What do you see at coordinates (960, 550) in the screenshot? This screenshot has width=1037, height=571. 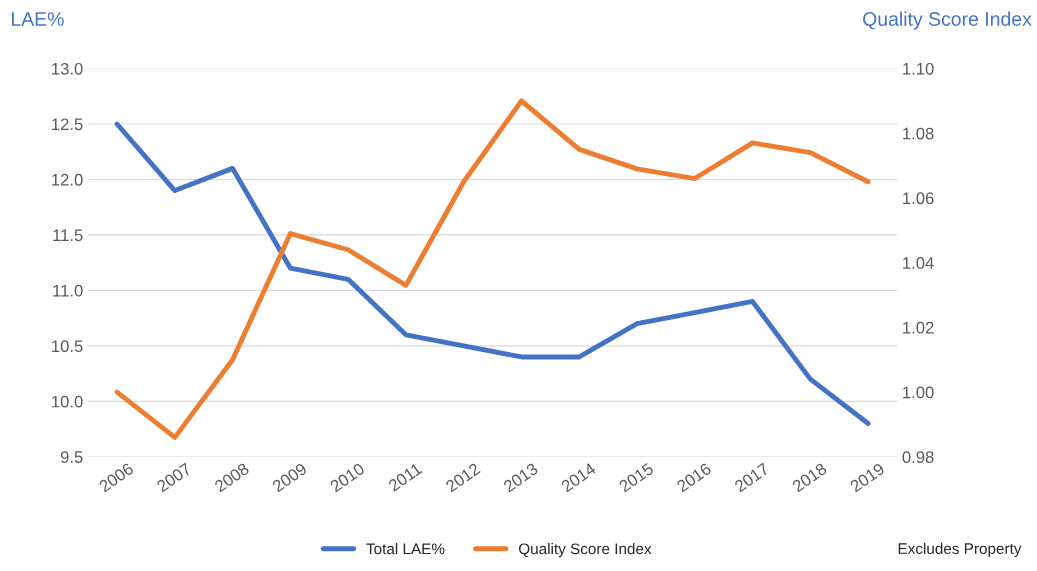 I see `text: Excludes Property` at bounding box center [960, 550].